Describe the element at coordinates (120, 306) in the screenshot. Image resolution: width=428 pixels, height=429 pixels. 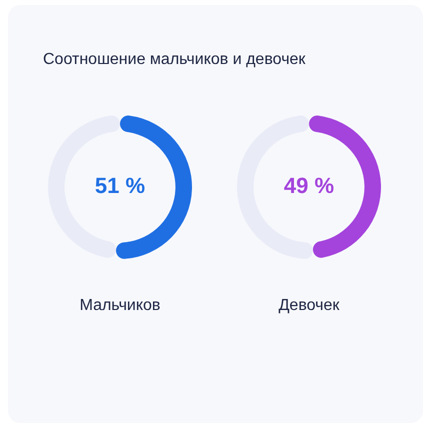
I see `slice-label: Мальчиков` at that location.